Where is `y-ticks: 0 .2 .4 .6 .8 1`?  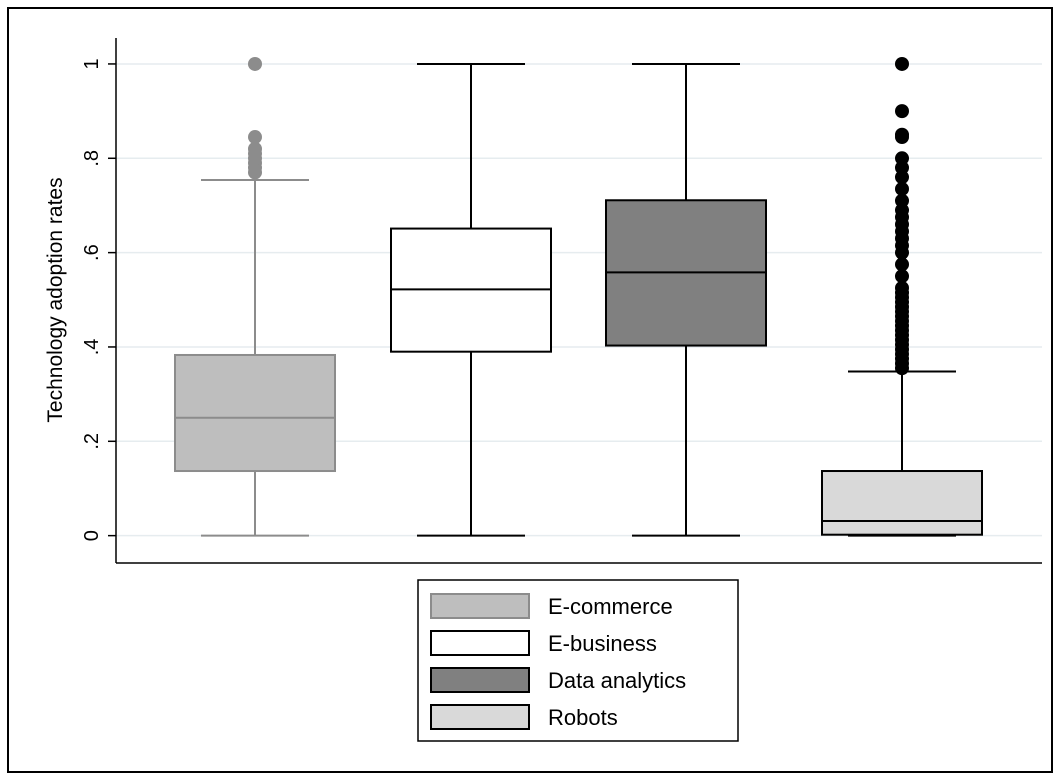 y-ticks: 0 .2 .4 .6 .8 1 is located at coordinates (98, 299).